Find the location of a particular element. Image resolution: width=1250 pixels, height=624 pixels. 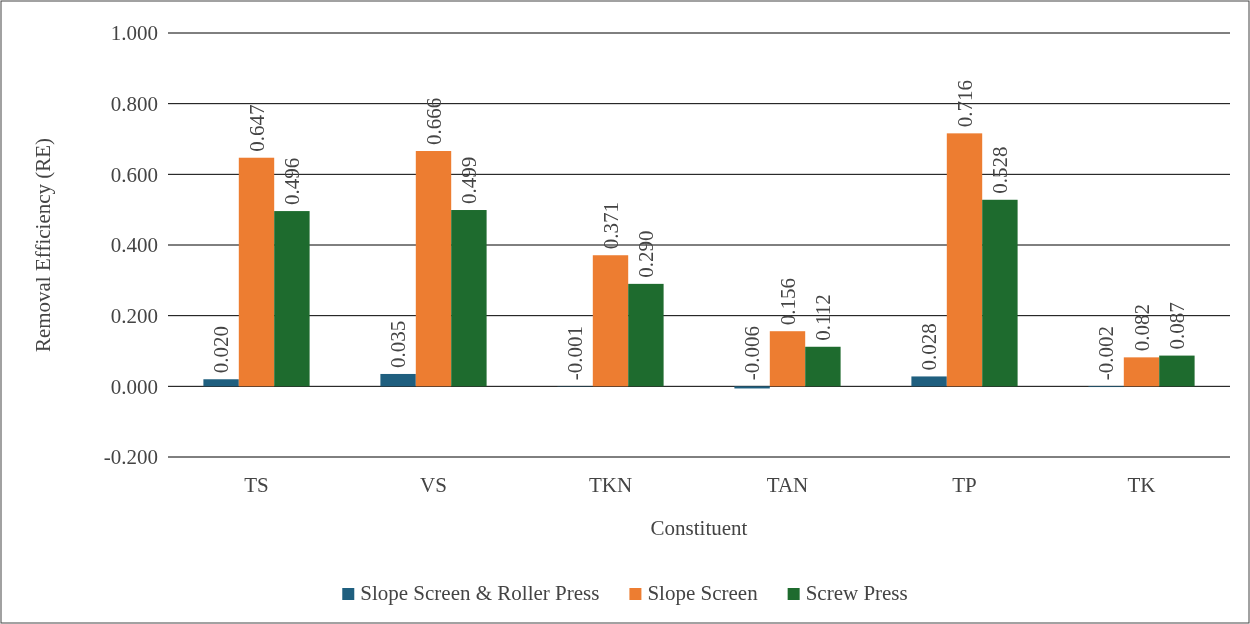

x-tick-label: TK is located at coordinates (1141, 484).